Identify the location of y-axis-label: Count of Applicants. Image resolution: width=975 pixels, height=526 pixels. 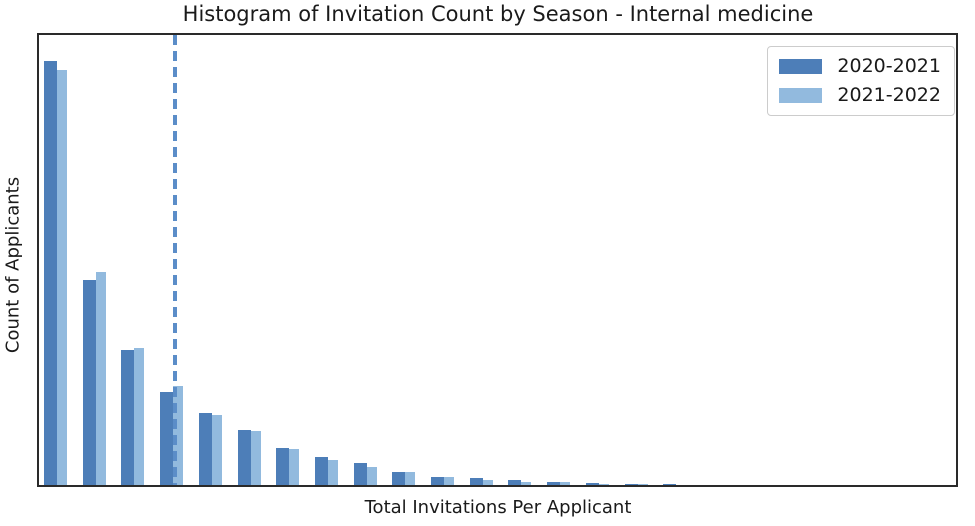
(13, 265).